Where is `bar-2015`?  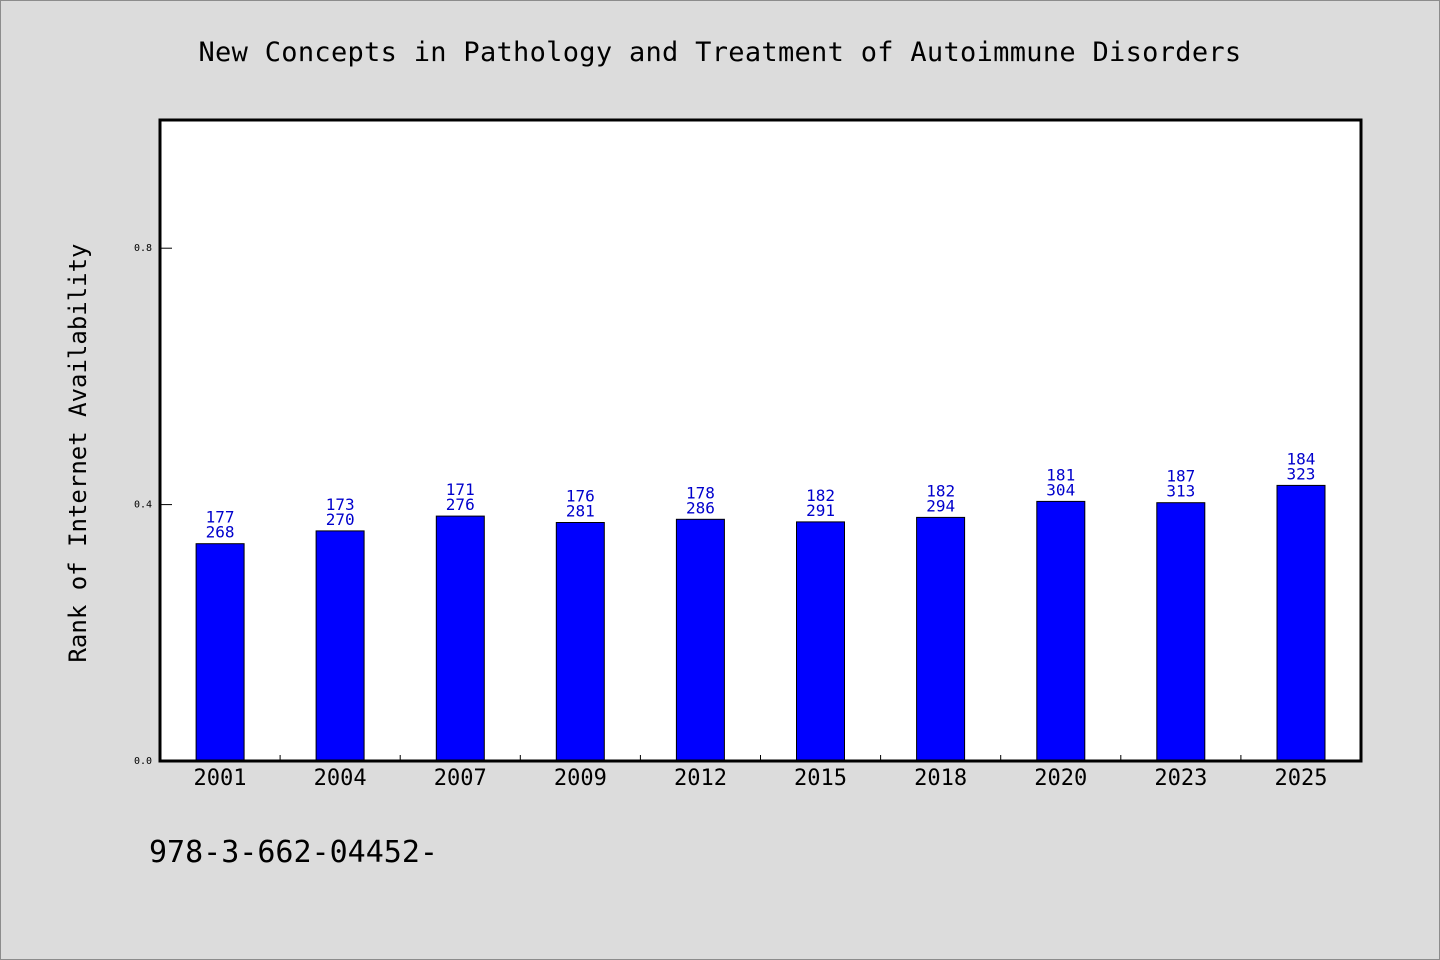 bar-2015 is located at coordinates (820, 641).